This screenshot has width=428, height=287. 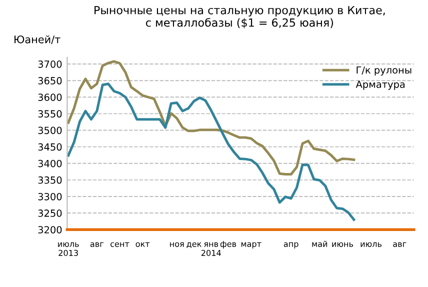 I want to click on legend-label: Г/к рулоны, so click(x=384, y=71).